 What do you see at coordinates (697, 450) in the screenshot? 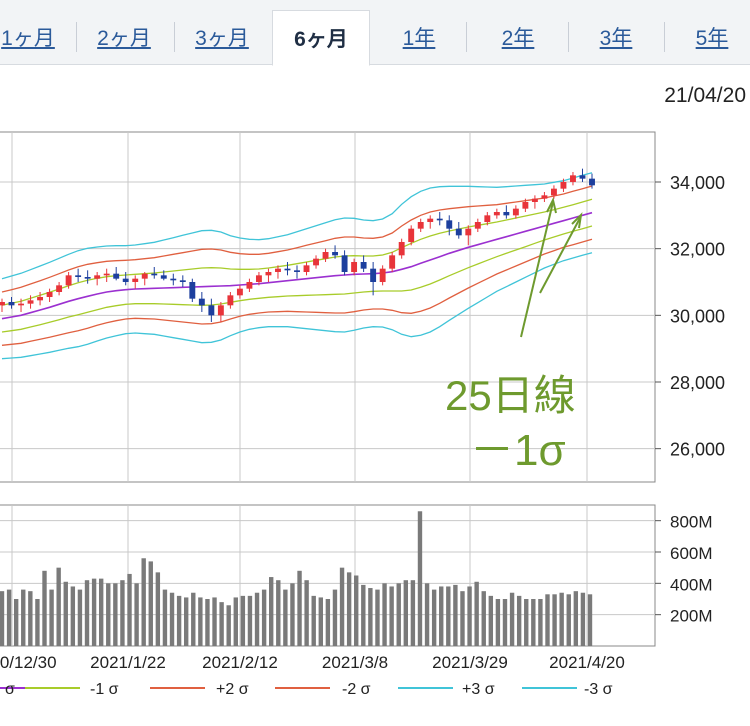
I see `price-y-tick-label: 26,000` at bounding box center [697, 450].